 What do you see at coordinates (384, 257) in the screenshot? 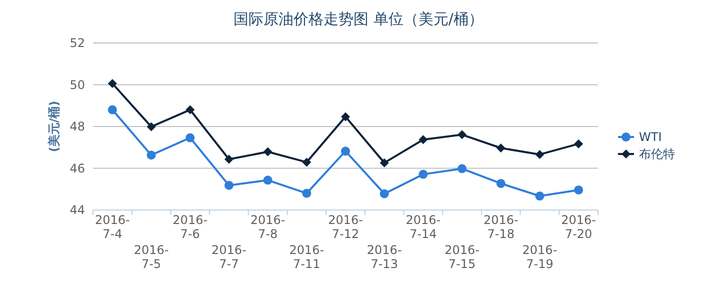
I see `x-tick-label: 2016-7-13` at bounding box center [384, 257].